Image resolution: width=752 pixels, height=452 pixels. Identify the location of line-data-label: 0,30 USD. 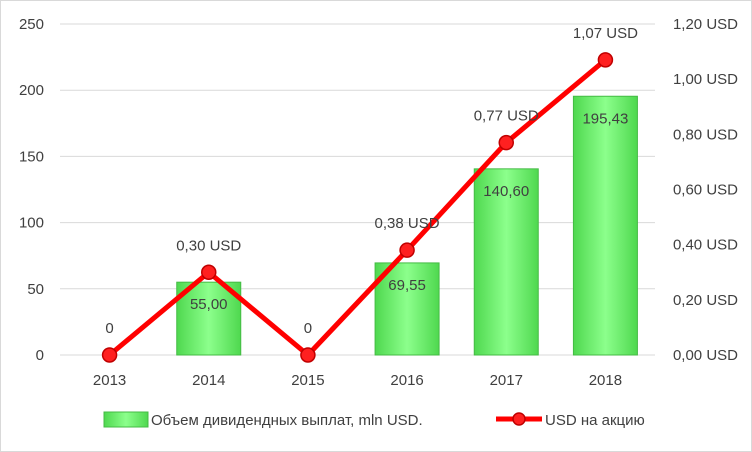
(208, 245).